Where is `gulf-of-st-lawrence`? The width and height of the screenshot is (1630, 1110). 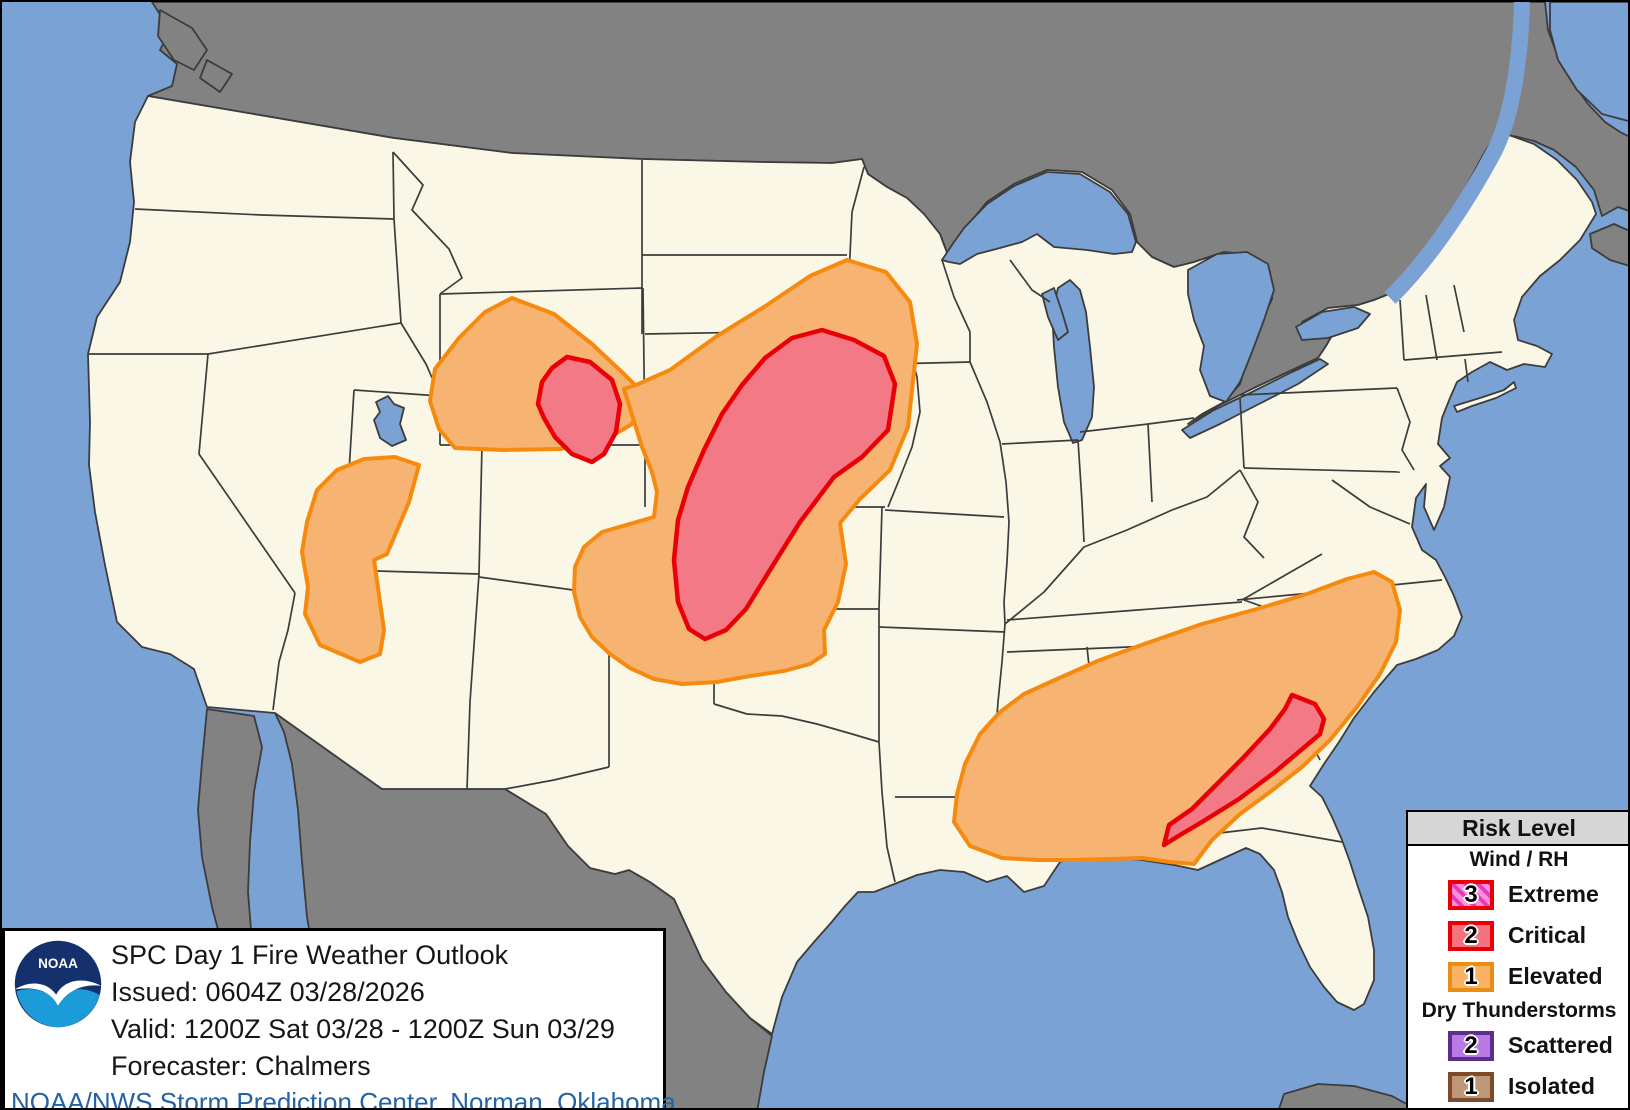 gulf-of-st-lawrence is located at coordinates (1588, 62).